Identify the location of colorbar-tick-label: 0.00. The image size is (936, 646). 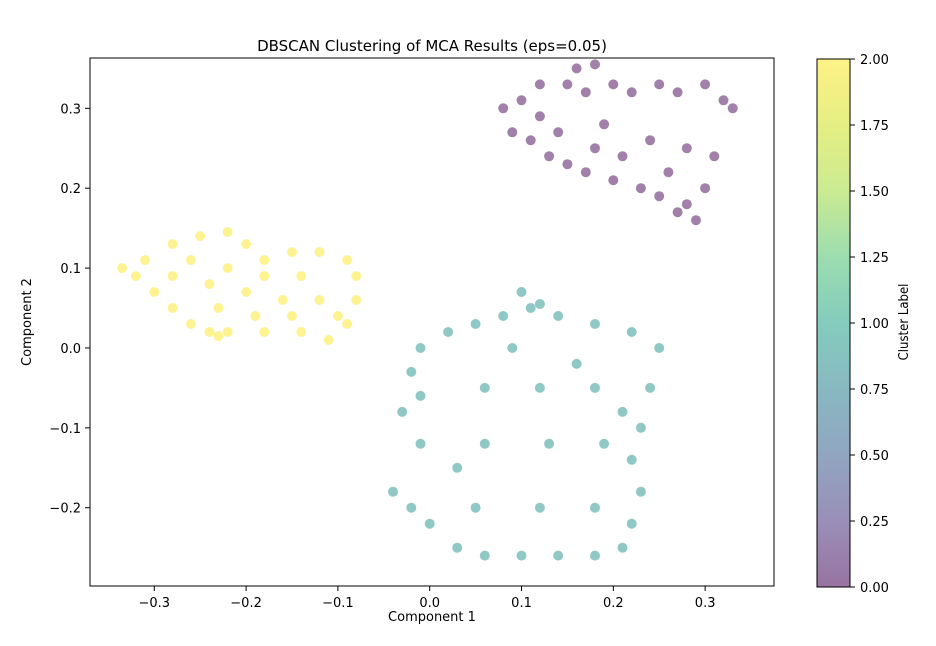
(874, 588).